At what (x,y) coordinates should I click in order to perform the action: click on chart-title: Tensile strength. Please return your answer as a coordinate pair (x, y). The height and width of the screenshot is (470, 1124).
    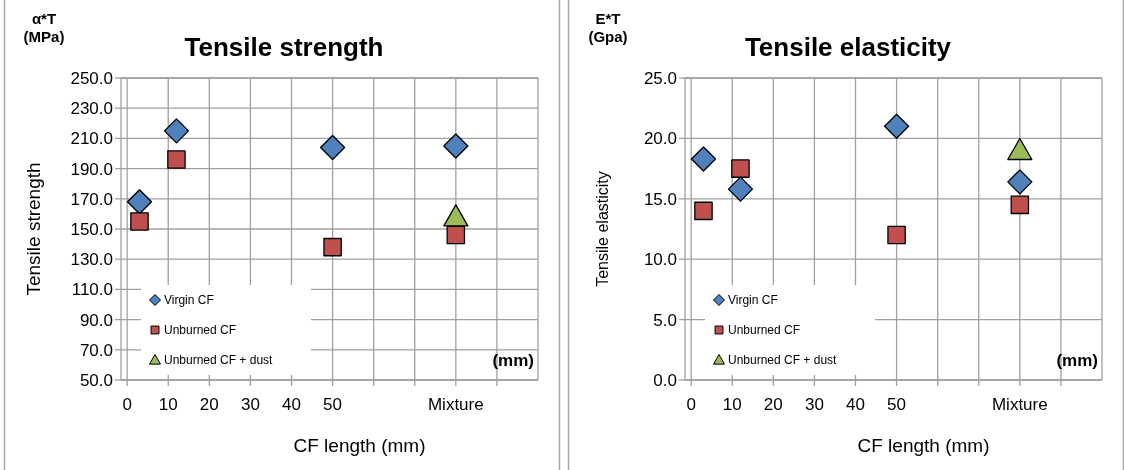
    Looking at the image, I should click on (284, 47).